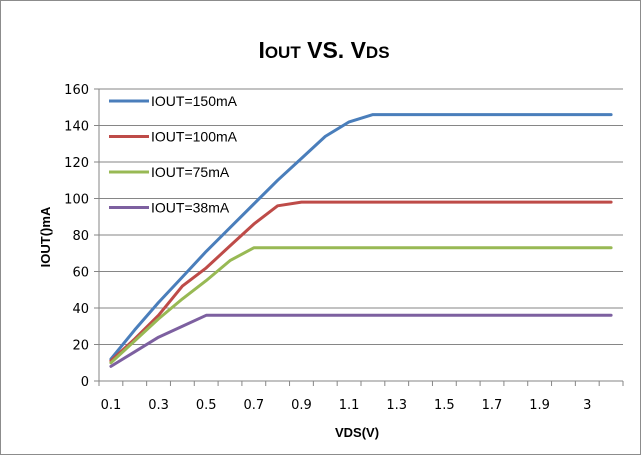 This screenshot has width=641, height=456. Describe the element at coordinates (539, 405) in the screenshot. I see `x-tick-label: 1.9` at that location.